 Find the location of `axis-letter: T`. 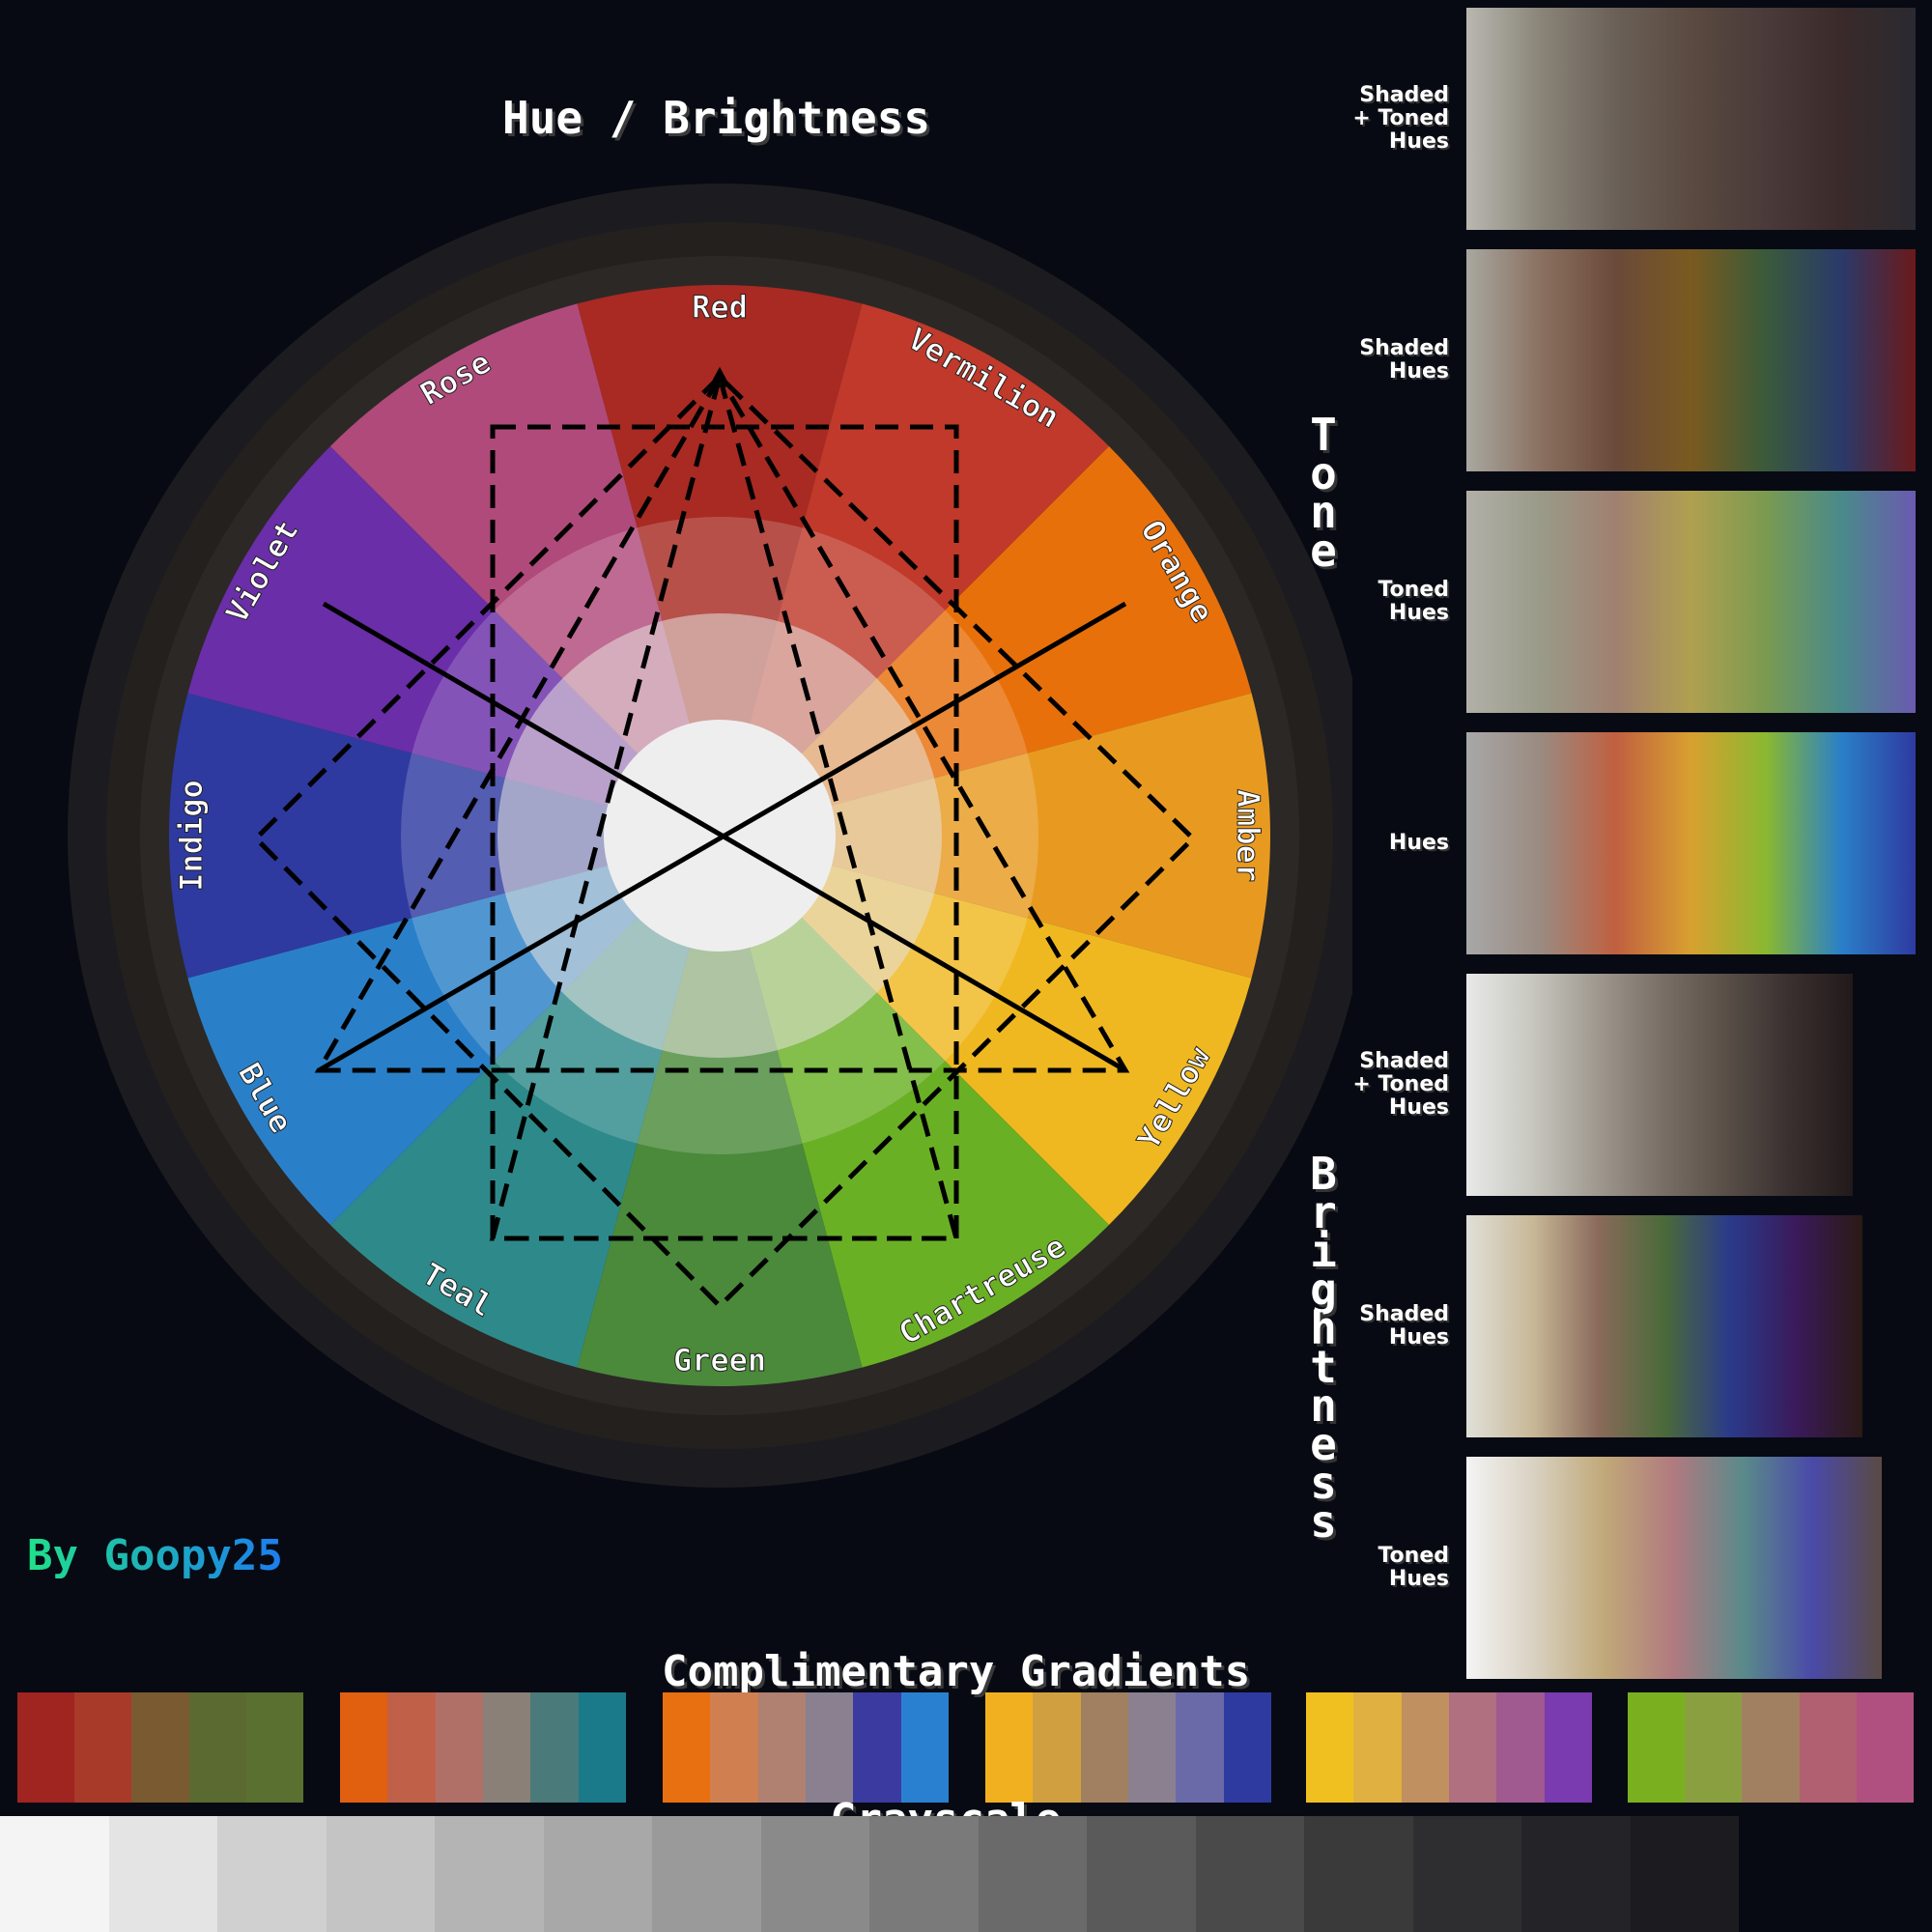

axis-letter: T is located at coordinates (1323, 435).